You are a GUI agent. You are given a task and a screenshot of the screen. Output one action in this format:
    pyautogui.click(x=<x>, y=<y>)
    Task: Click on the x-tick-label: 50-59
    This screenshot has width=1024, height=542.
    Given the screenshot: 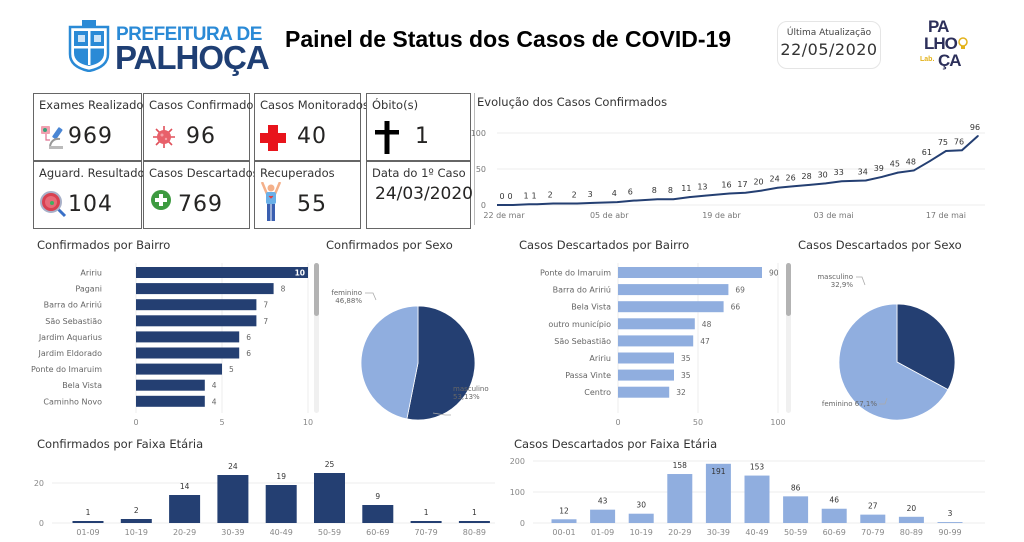 What is the action you would take?
    pyautogui.click(x=329, y=532)
    